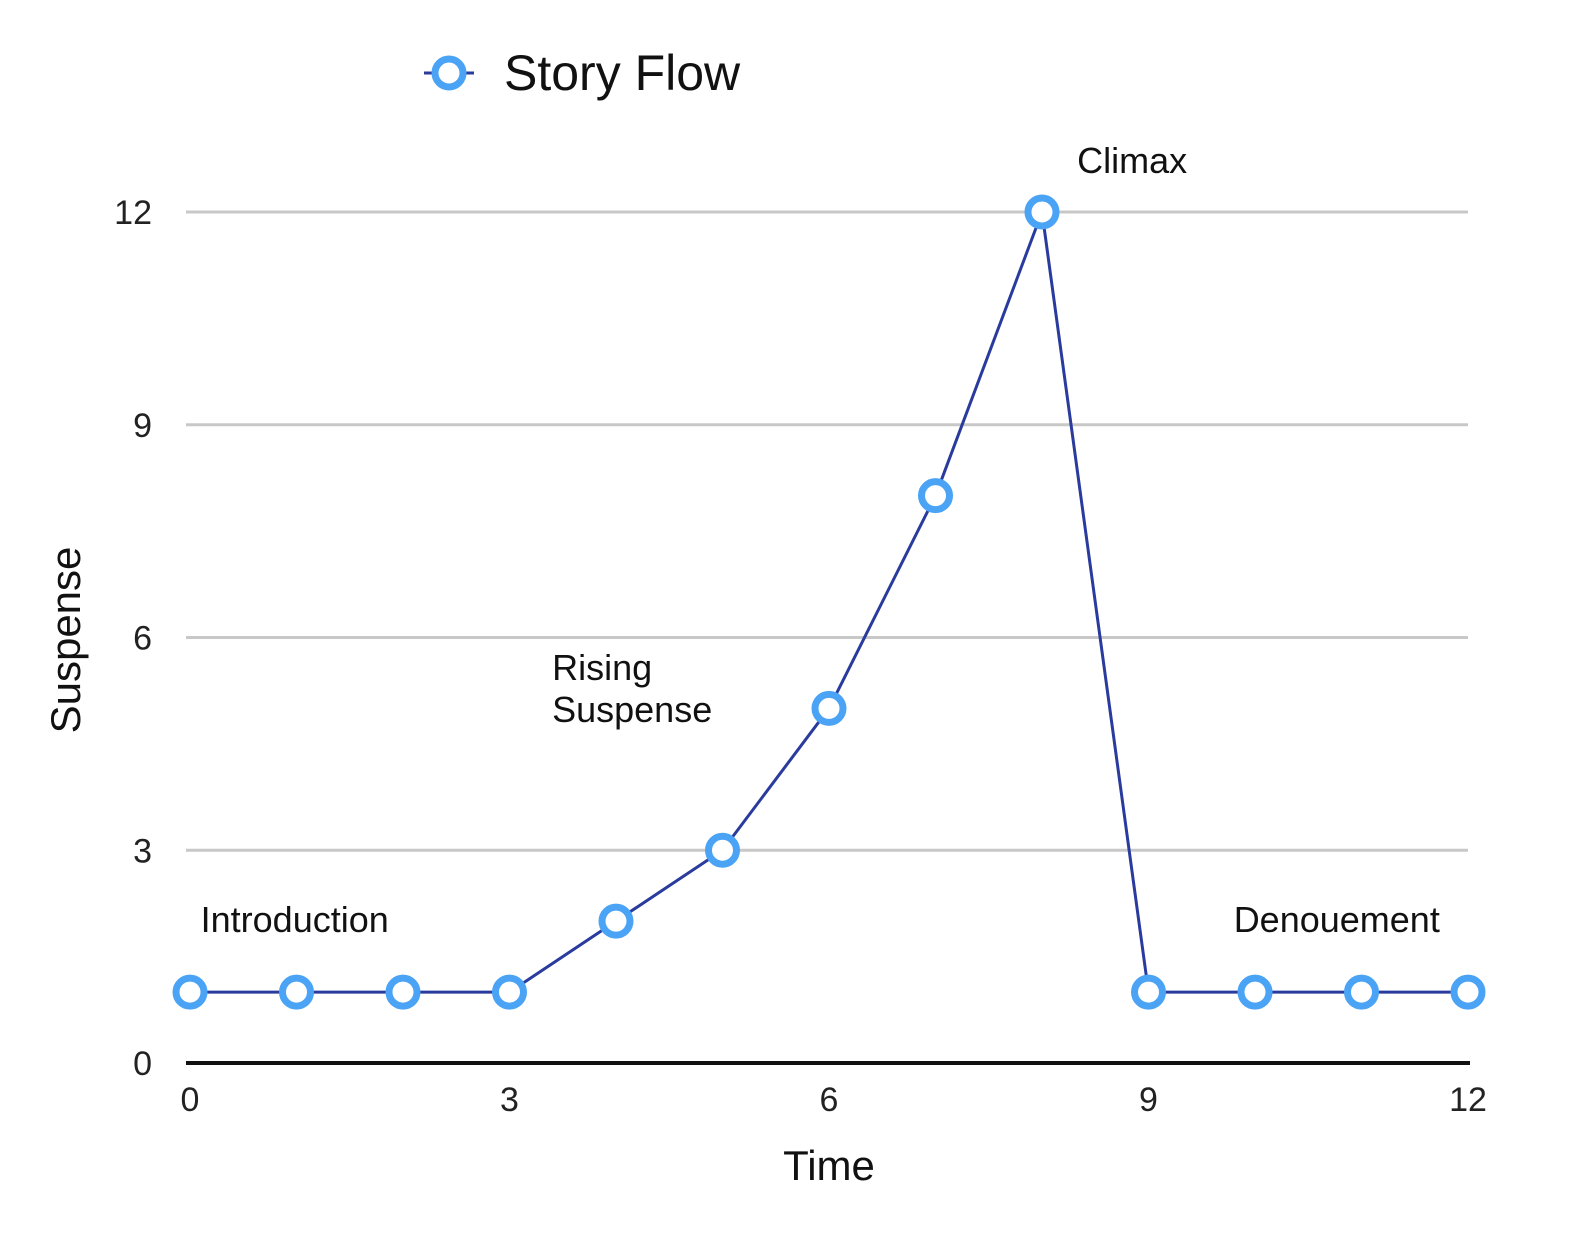 The height and width of the screenshot is (1234, 1576). Describe the element at coordinates (65, 640) in the screenshot. I see `y-axis-title: Suspense` at that location.